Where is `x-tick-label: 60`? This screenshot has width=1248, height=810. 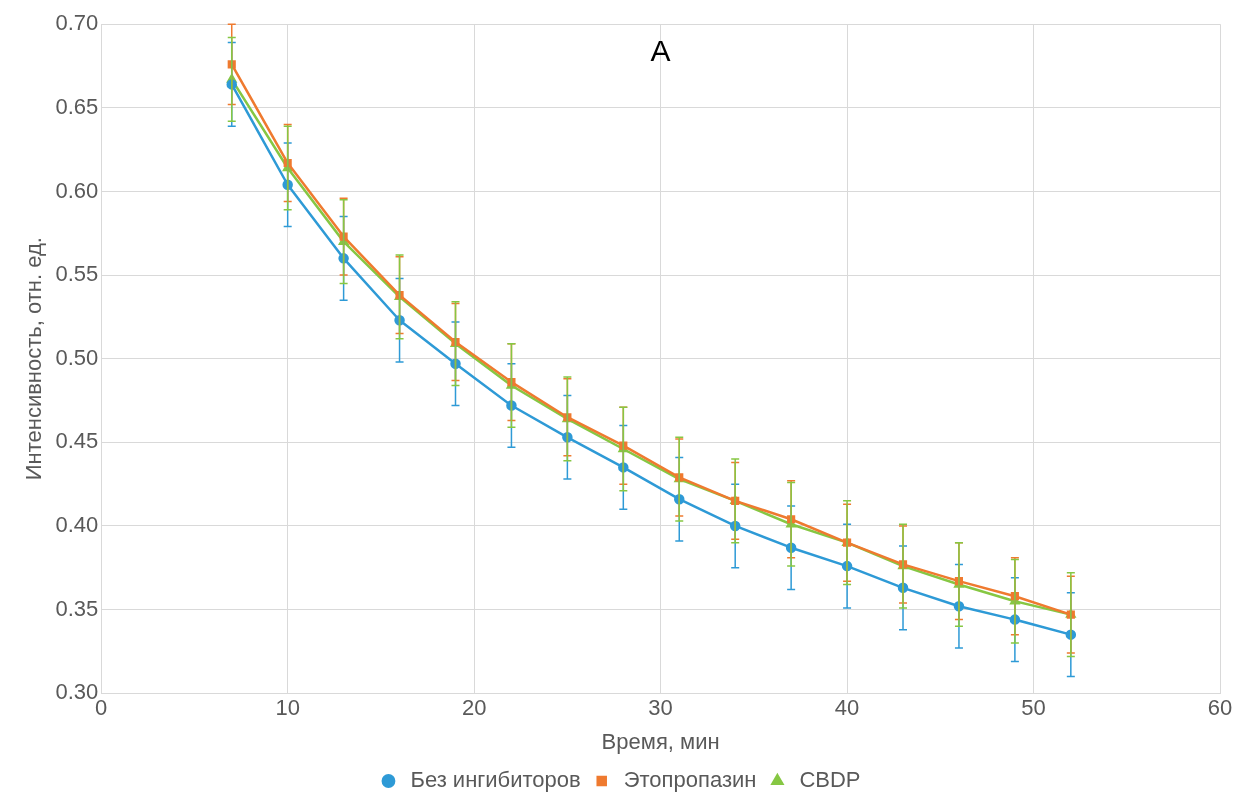
x-tick-label: 60 is located at coordinates (1220, 708).